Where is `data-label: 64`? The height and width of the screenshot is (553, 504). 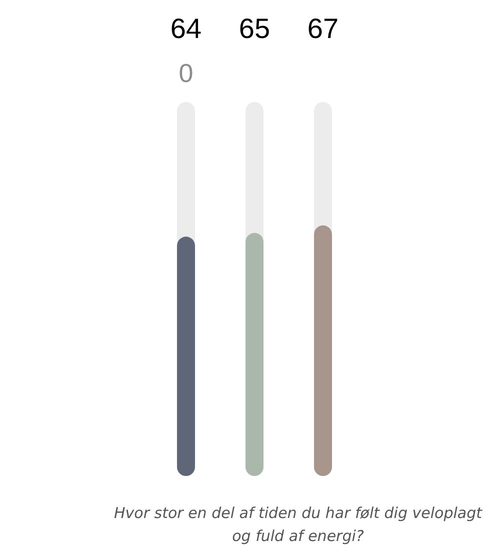
data-label: 64 is located at coordinates (186, 28).